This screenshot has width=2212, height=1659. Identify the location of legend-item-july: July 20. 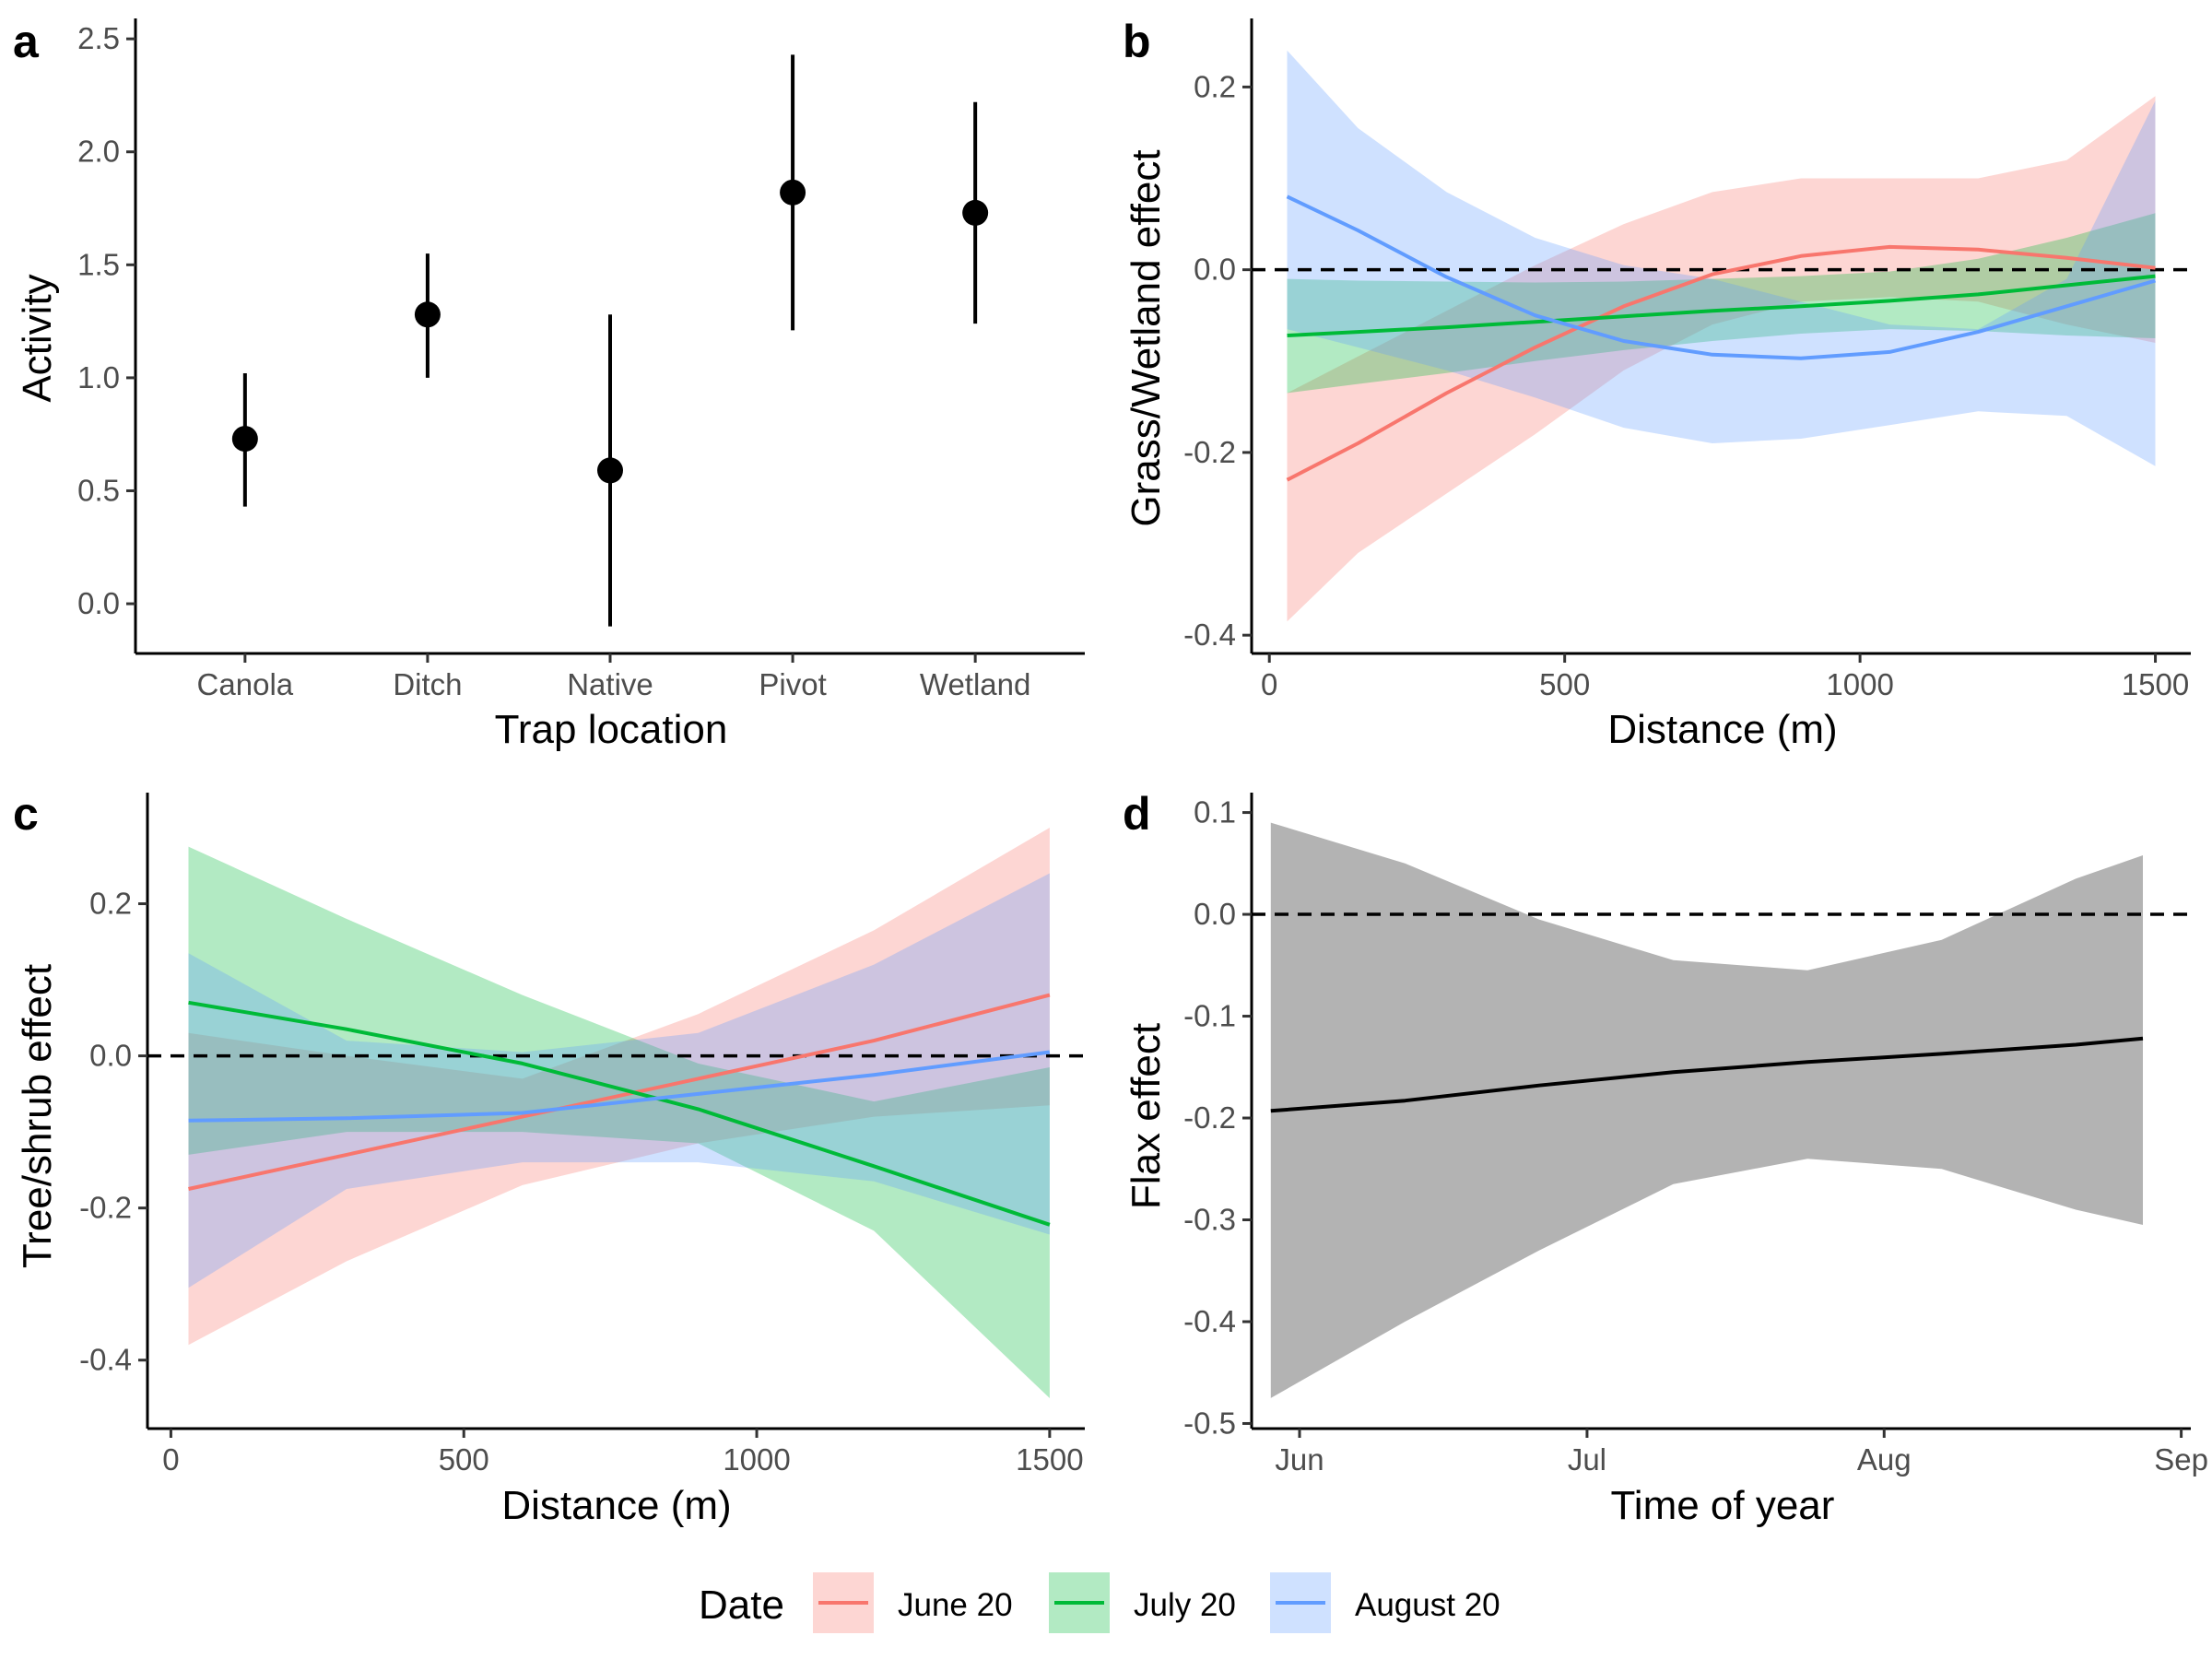
(1142, 1602).